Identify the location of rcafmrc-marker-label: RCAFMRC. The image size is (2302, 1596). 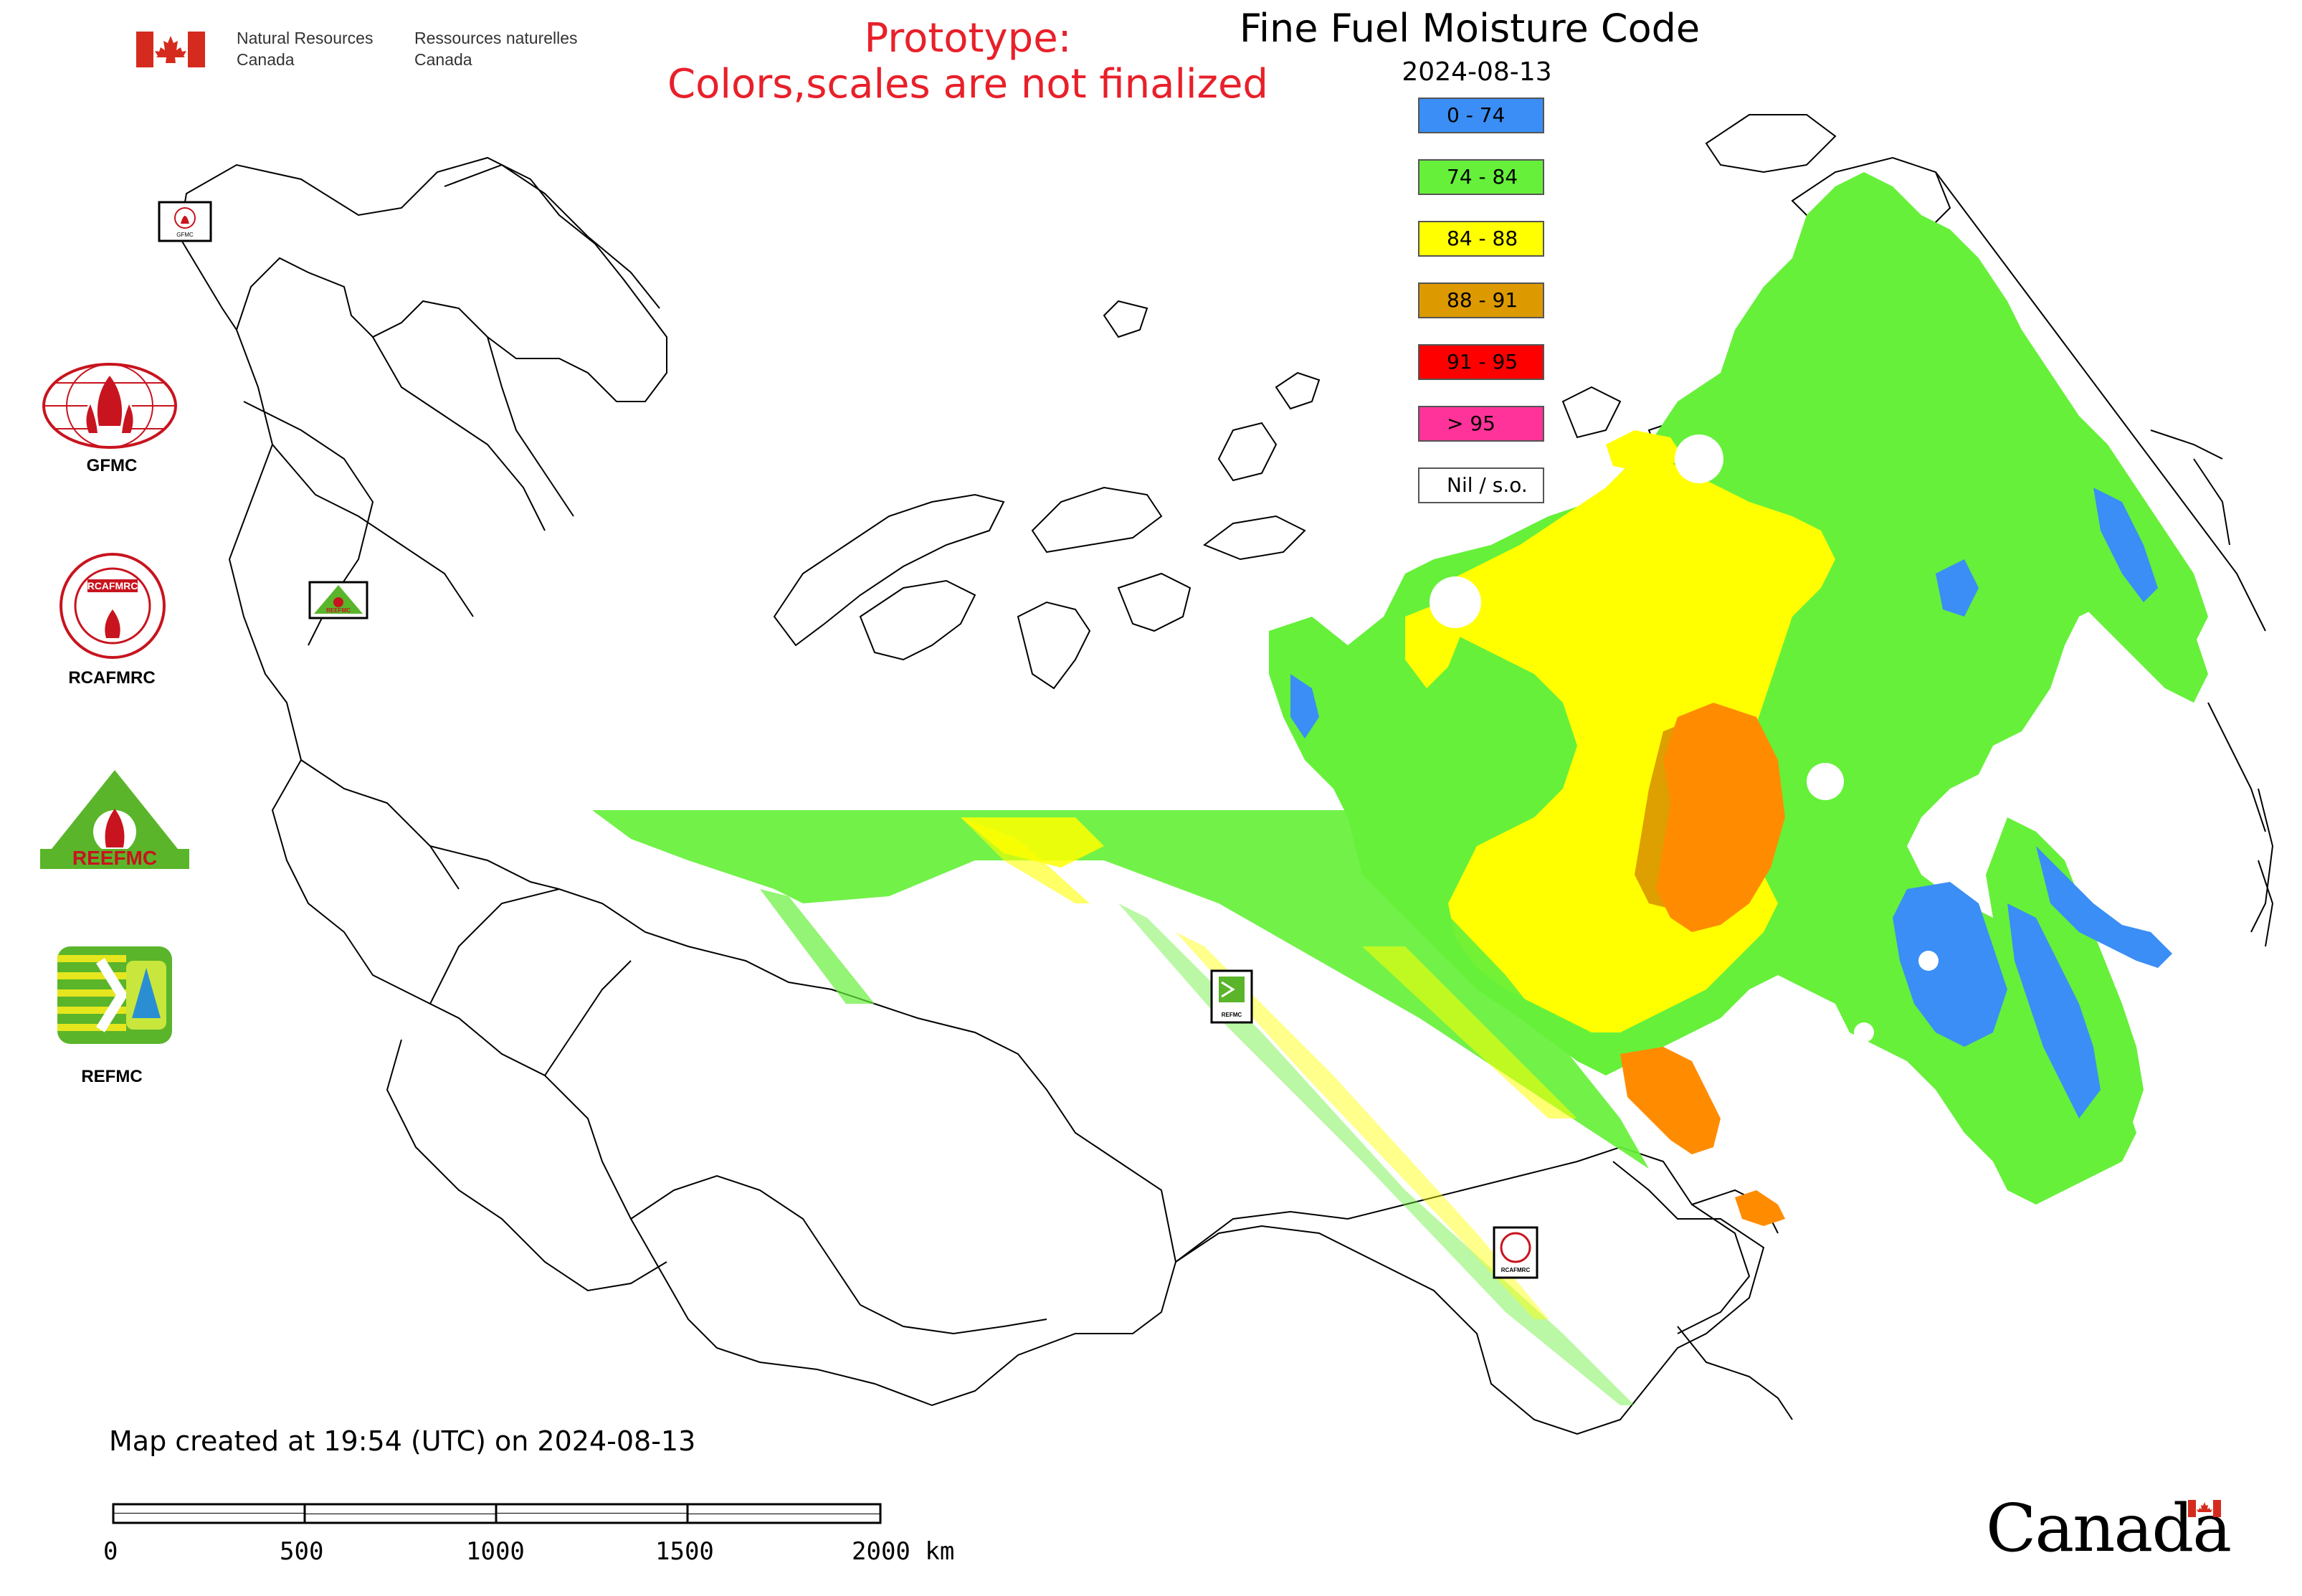
(1516, 1270).